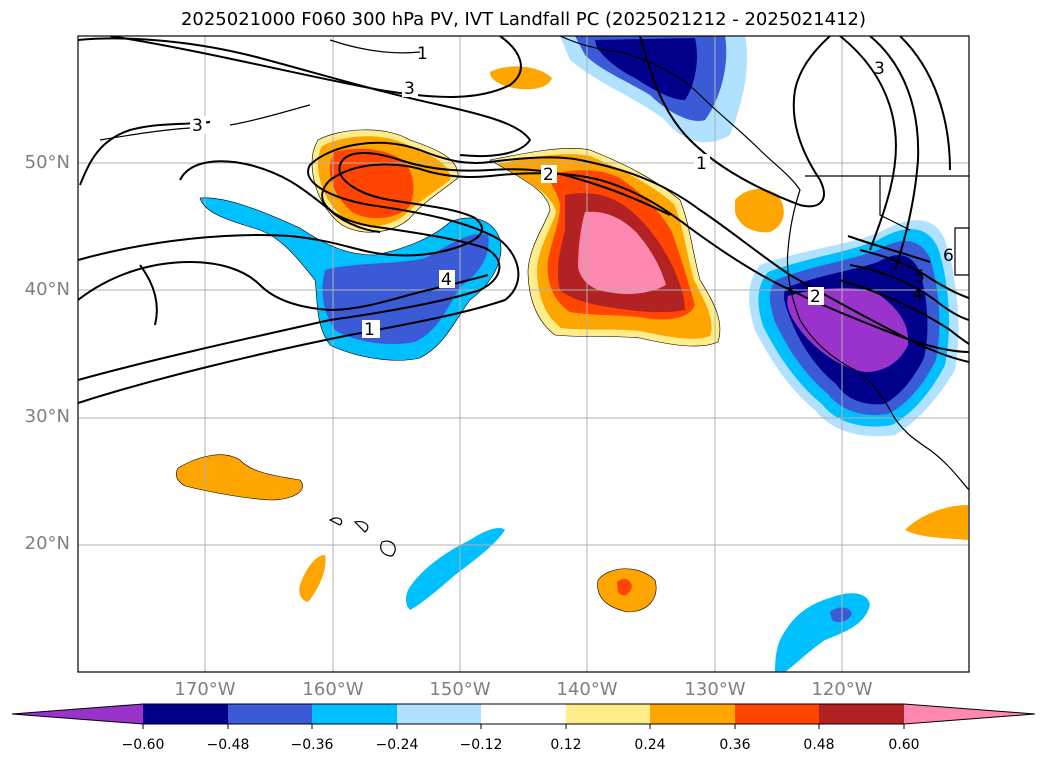  I want to click on longitude-label: 170°W, so click(205, 689).